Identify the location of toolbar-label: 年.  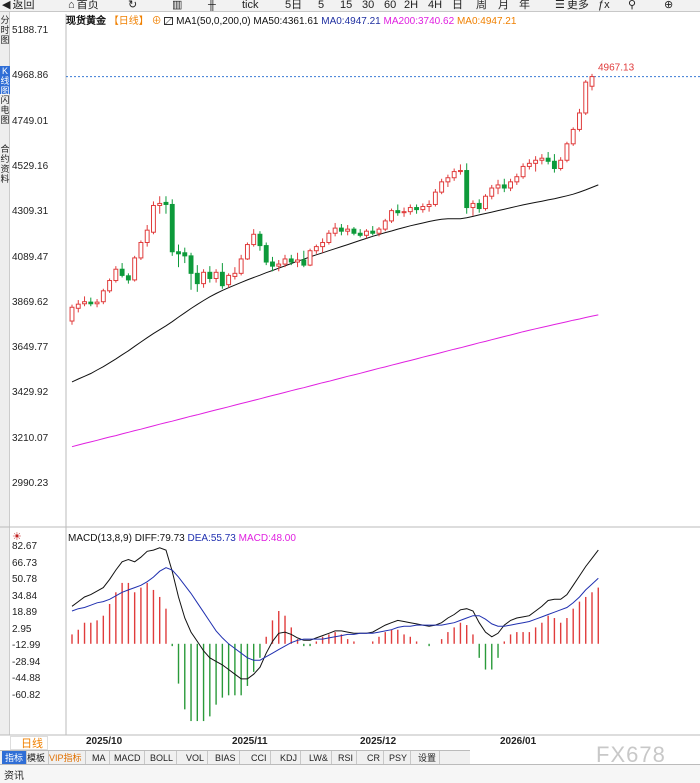
(524, 5).